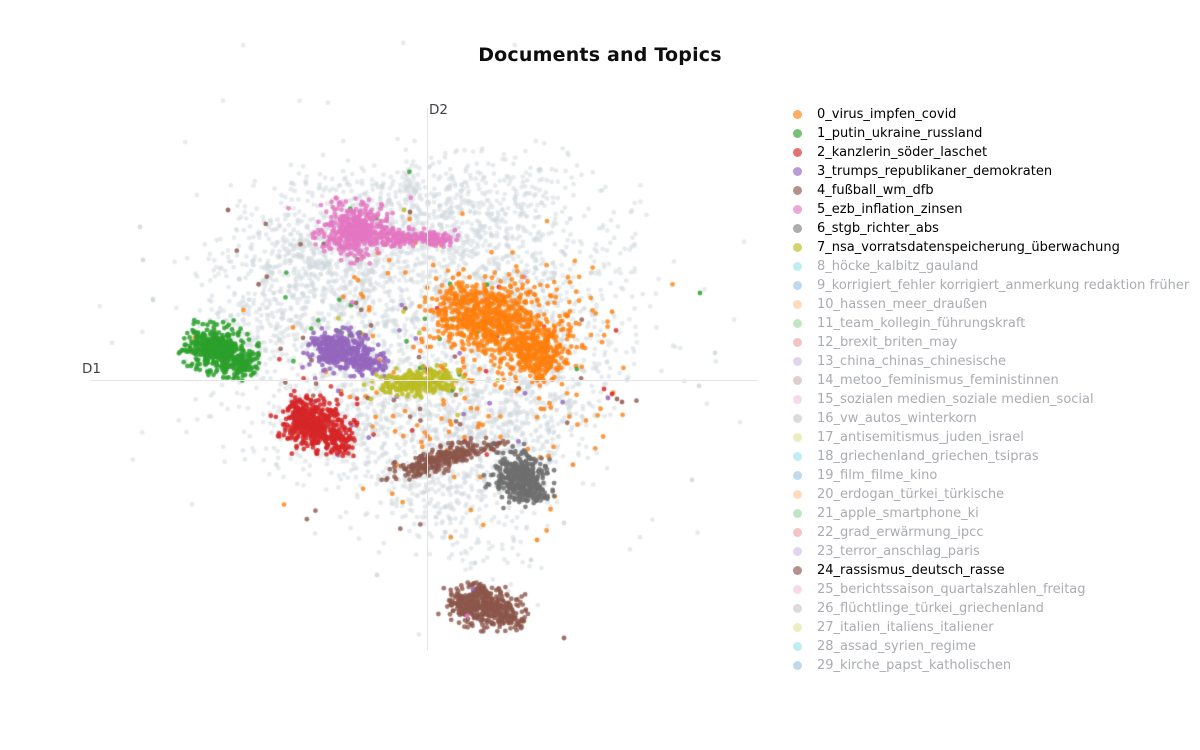  I want to click on legend-label: 15_sozialen medien_soziale medien_social, so click(955, 399).